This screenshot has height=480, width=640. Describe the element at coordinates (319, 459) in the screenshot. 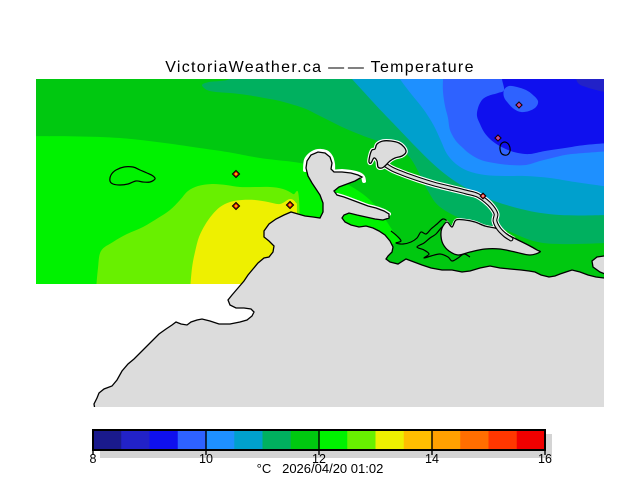

I see `svg-text: 12` at that location.